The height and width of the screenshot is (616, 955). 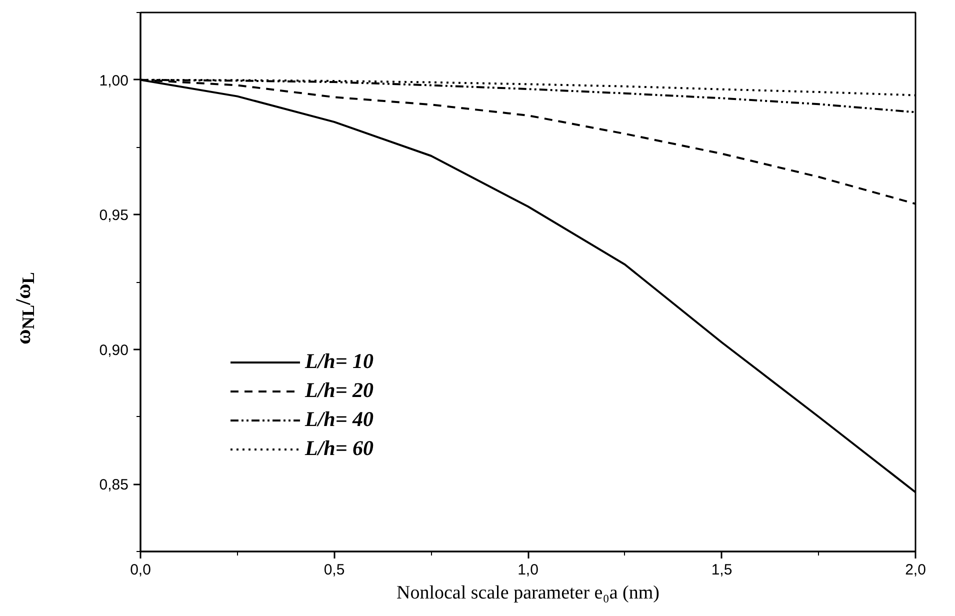 What do you see at coordinates (915, 570) in the screenshot?
I see `x-tick-label: 2,0` at bounding box center [915, 570].